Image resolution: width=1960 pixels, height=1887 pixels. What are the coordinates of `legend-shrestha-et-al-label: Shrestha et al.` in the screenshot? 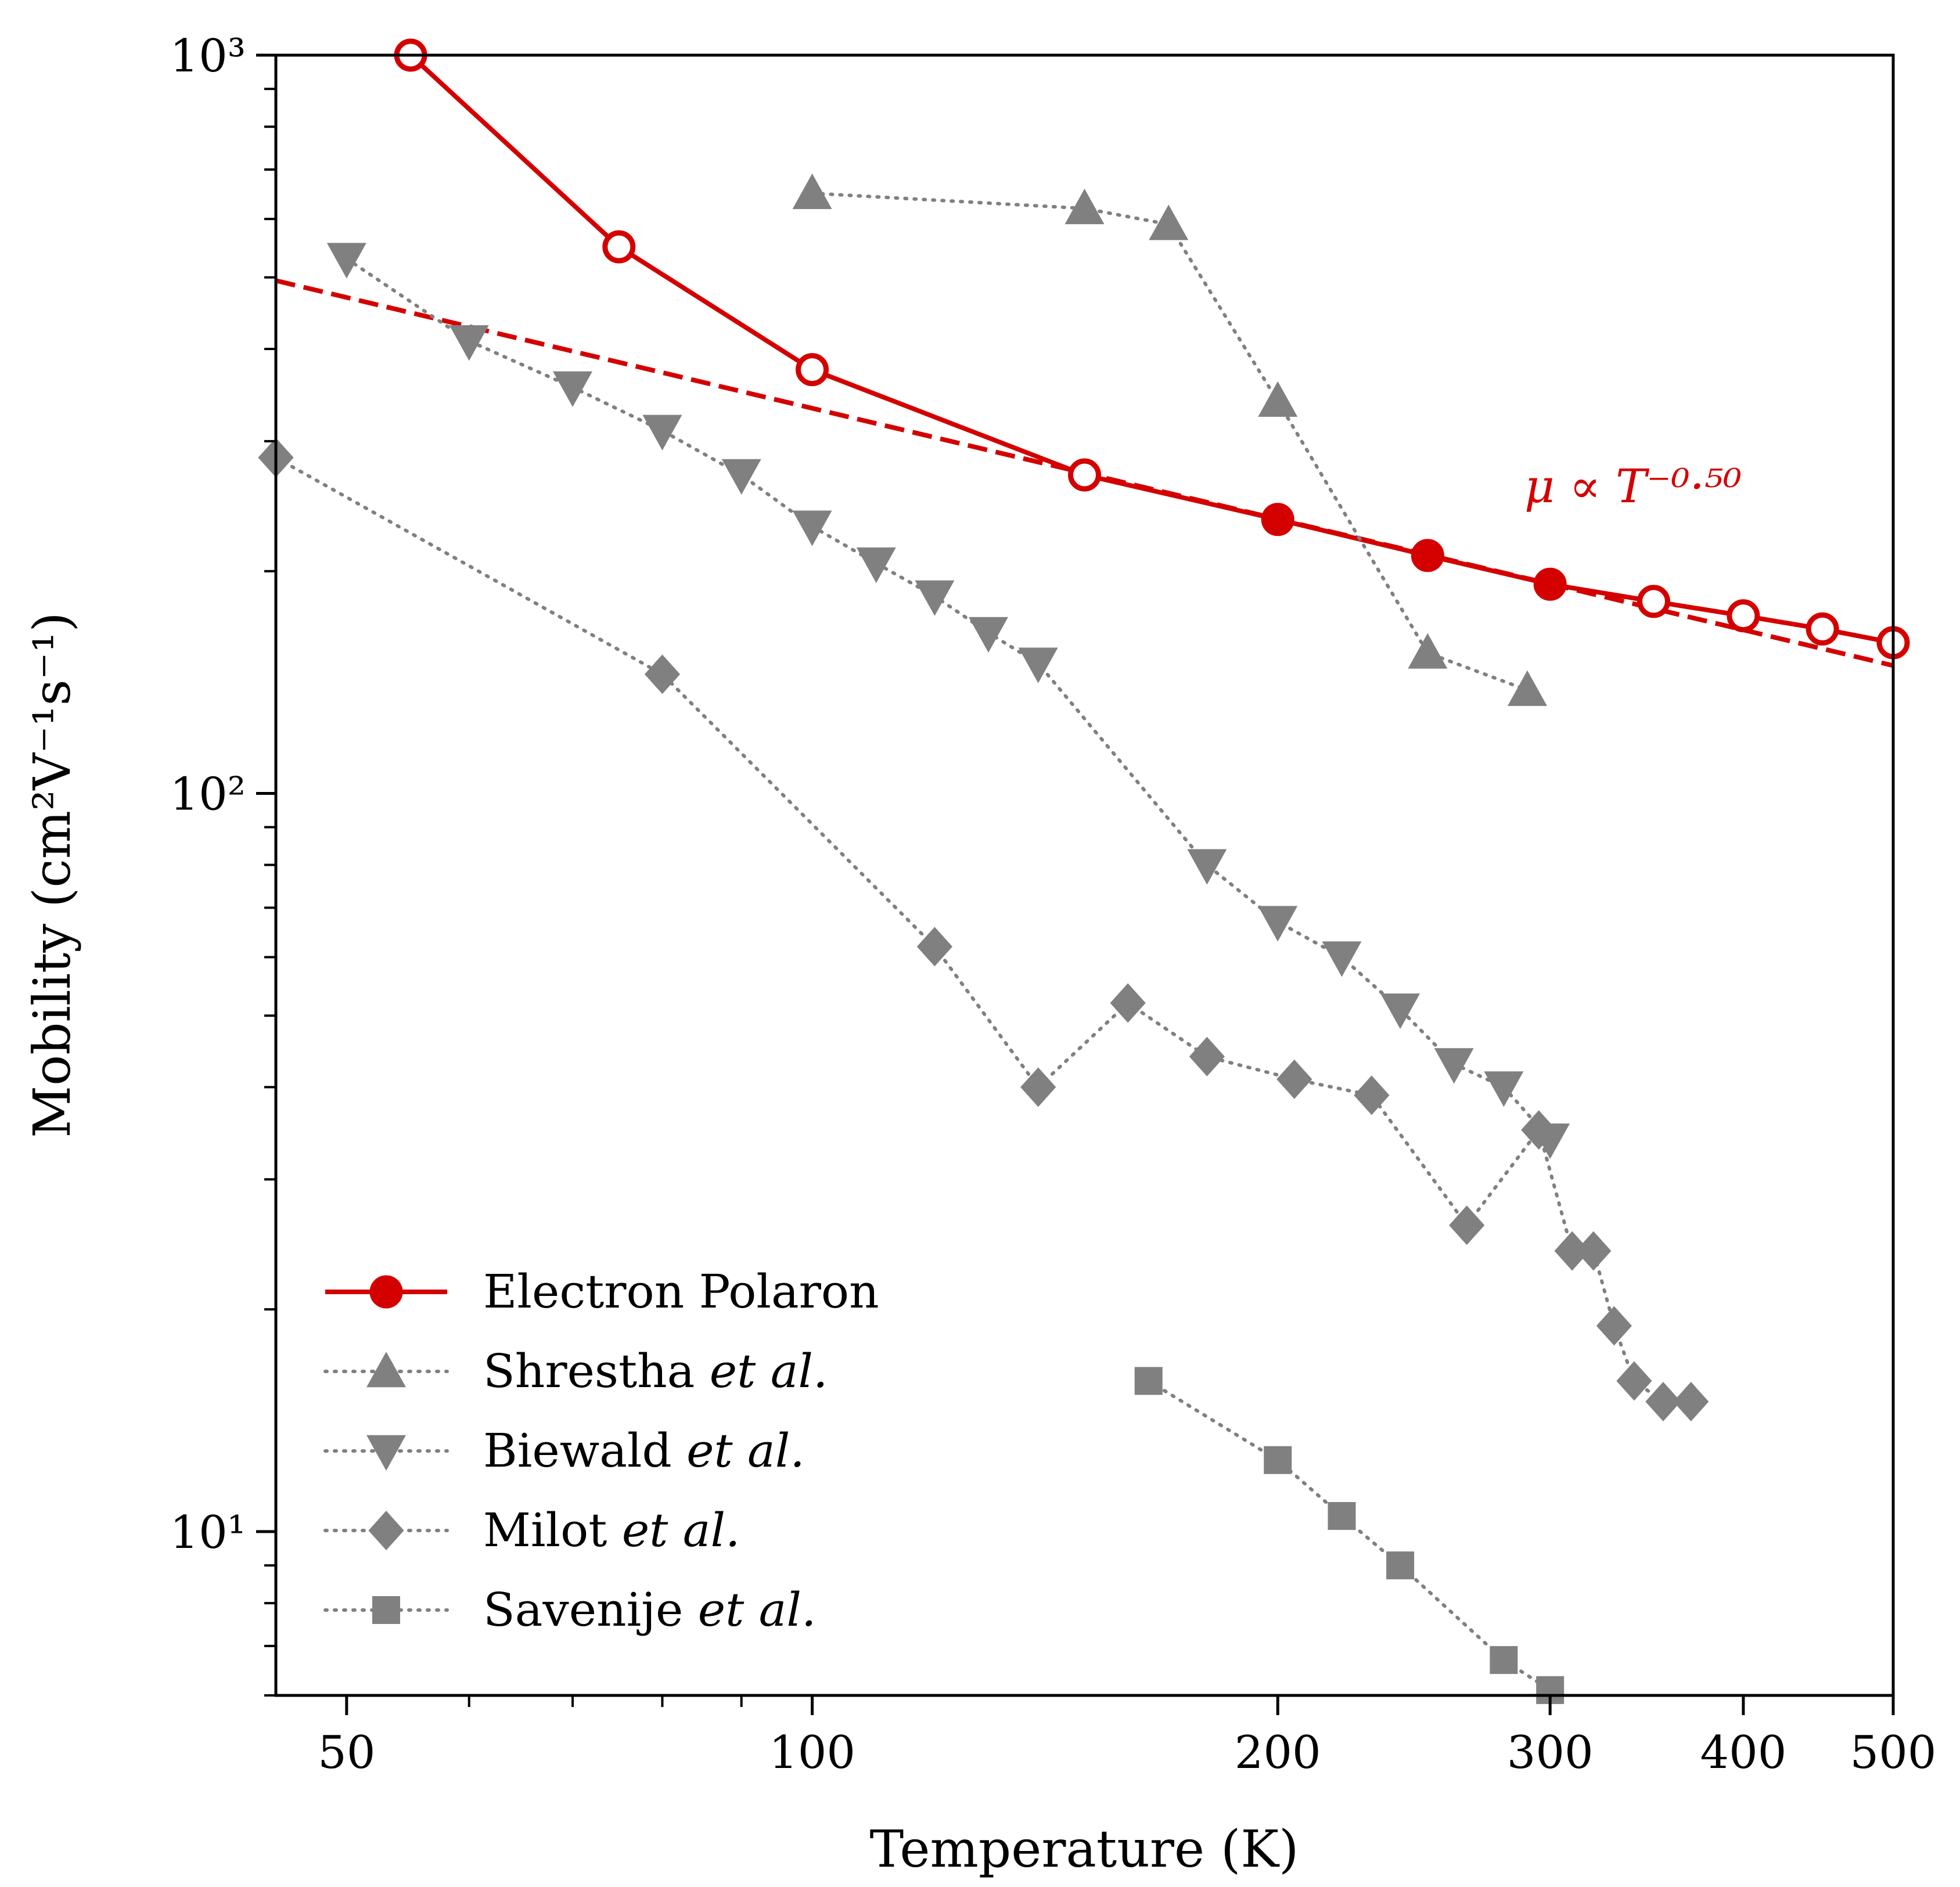 It's located at (655, 1371).